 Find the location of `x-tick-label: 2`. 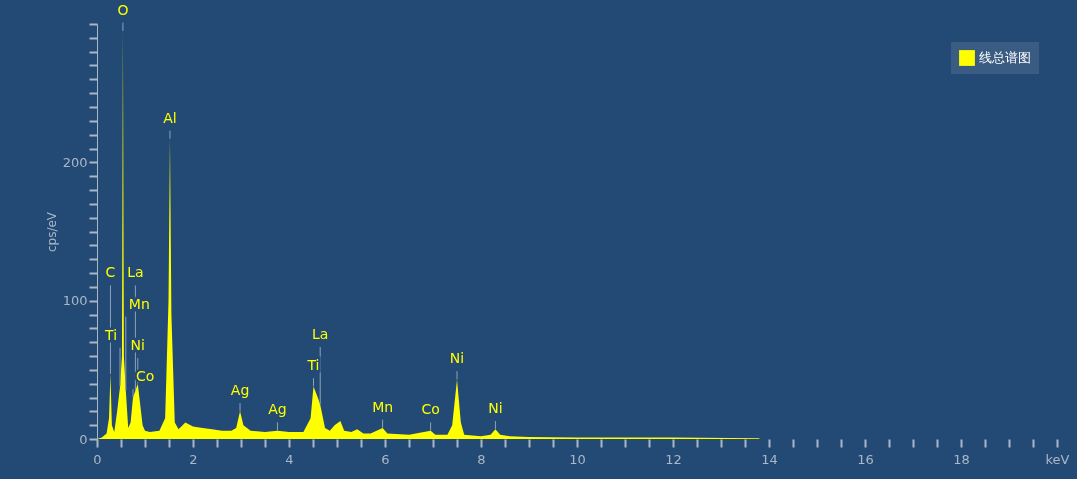

x-tick-label: 2 is located at coordinates (193, 459).